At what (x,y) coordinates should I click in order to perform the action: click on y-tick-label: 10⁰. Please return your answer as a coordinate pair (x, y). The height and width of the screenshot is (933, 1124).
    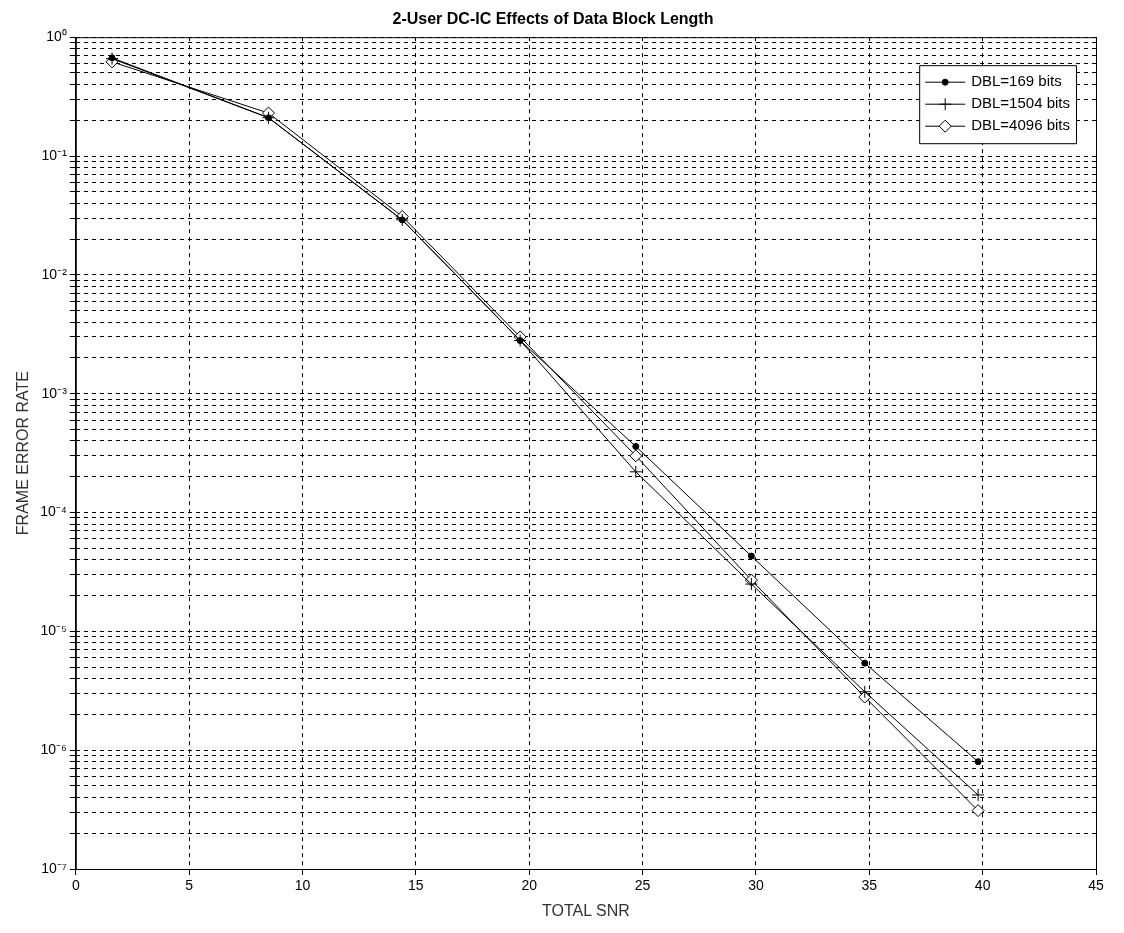
    Looking at the image, I should click on (56, 36).